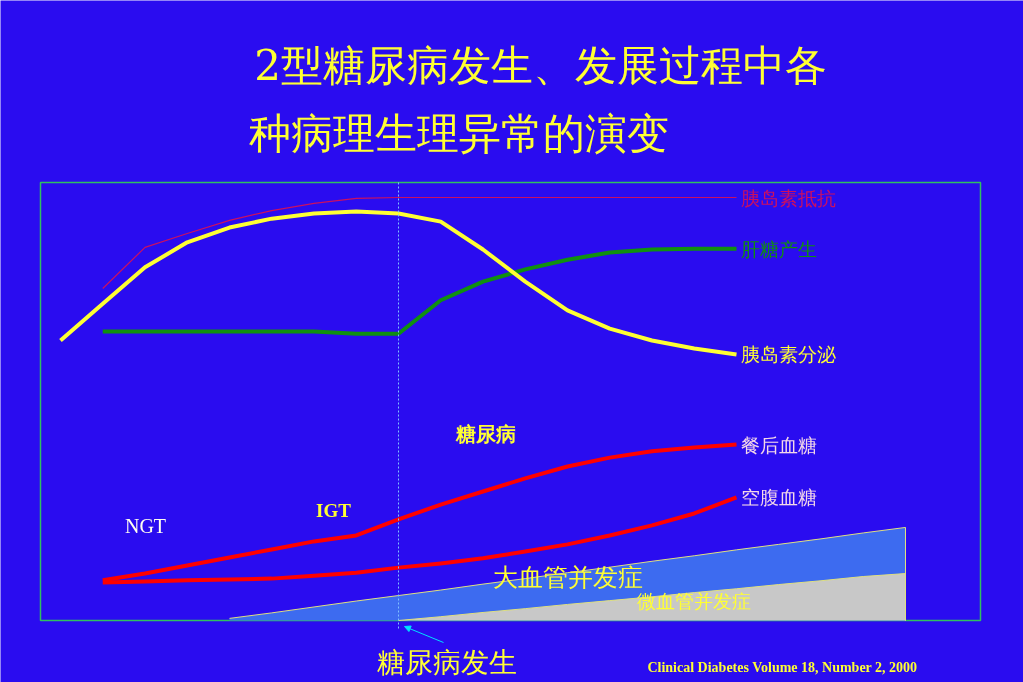 This screenshot has height=682, width=1023. I want to click on series-label: 餐后血糖, so click(778, 444).